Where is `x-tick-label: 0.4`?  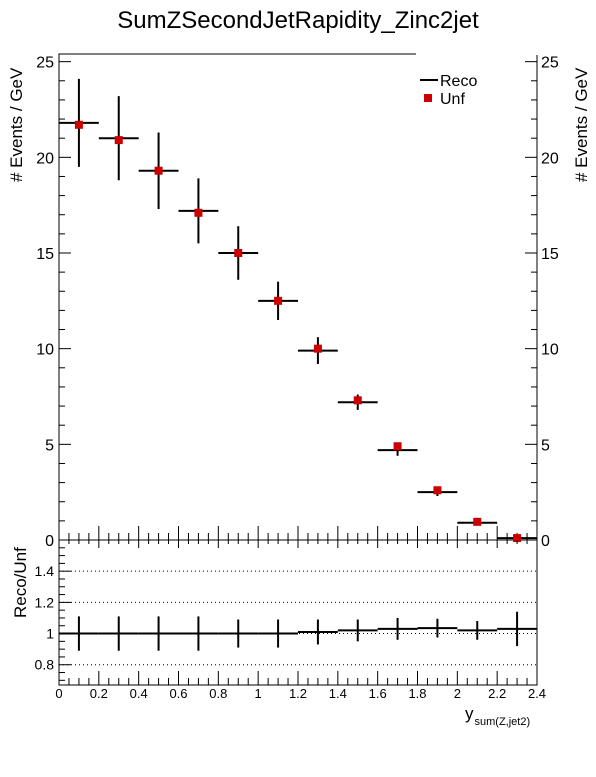
x-tick-label: 0.4 is located at coordinates (139, 693).